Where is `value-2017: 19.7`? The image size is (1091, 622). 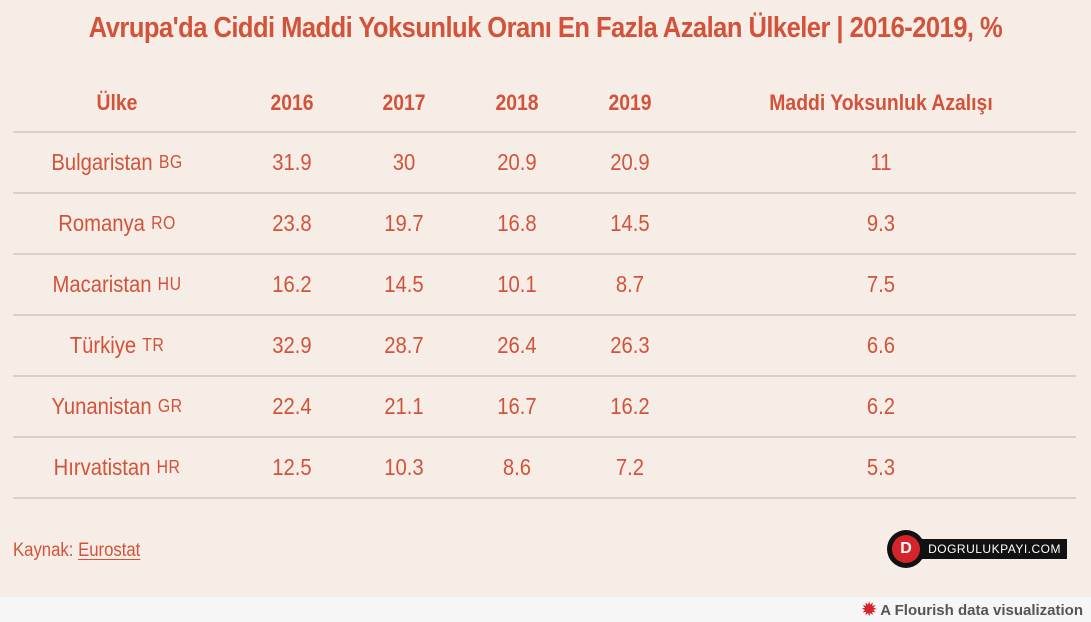 value-2017: 19.7 is located at coordinates (404, 223).